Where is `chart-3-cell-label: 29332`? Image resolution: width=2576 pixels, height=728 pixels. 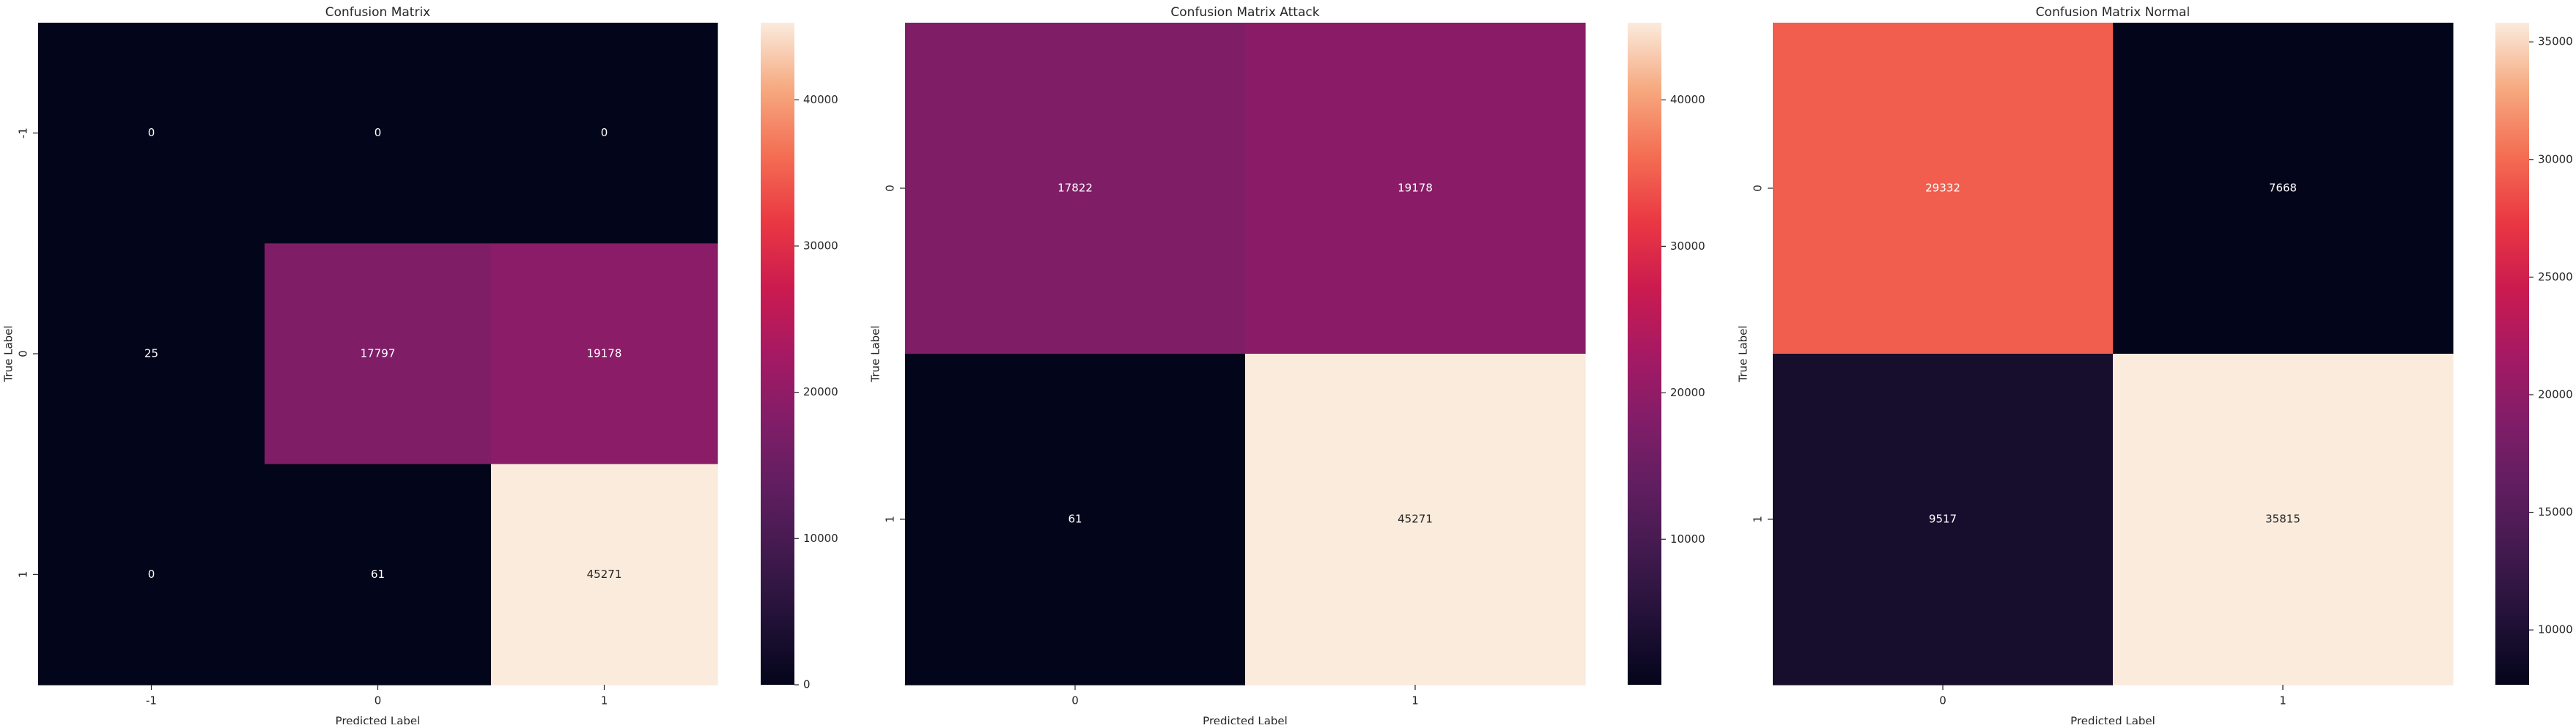 chart-3-cell-label: 29332 is located at coordinates (1942, 188).